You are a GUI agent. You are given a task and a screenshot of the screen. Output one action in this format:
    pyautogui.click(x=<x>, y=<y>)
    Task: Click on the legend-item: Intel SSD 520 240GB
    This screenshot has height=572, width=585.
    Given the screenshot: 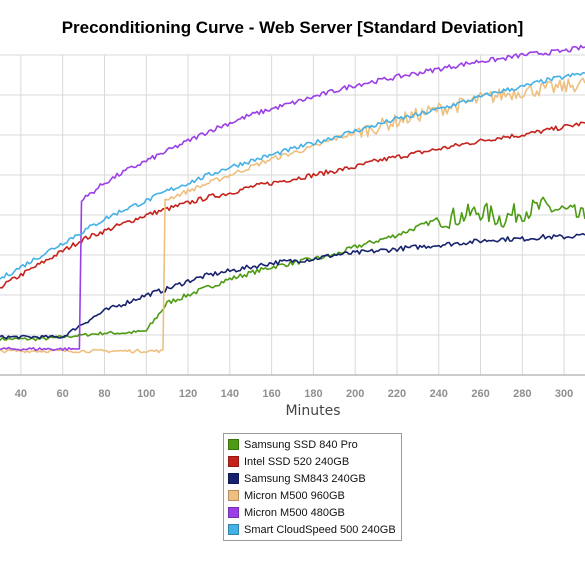 What is the action you would take?
    pyautogui.click(x=314, y=461)
    